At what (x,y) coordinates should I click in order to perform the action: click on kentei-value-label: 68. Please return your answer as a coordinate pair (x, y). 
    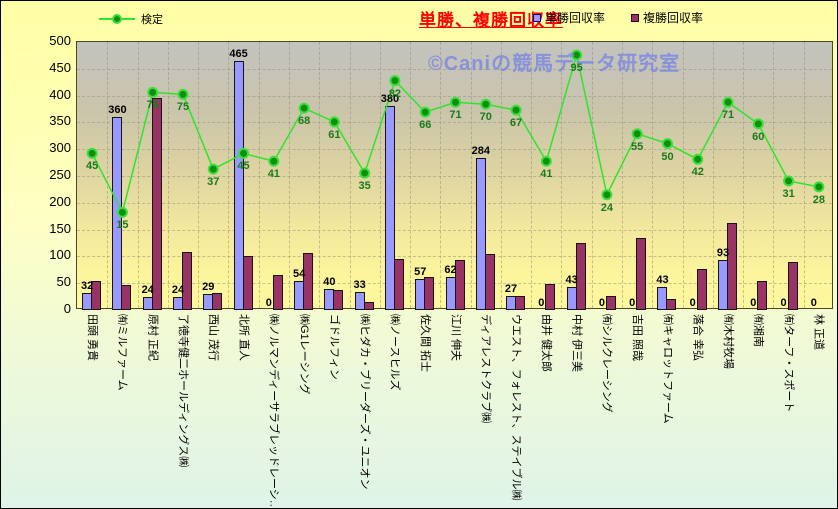
    Looking at the image, I should click on (304, 121).